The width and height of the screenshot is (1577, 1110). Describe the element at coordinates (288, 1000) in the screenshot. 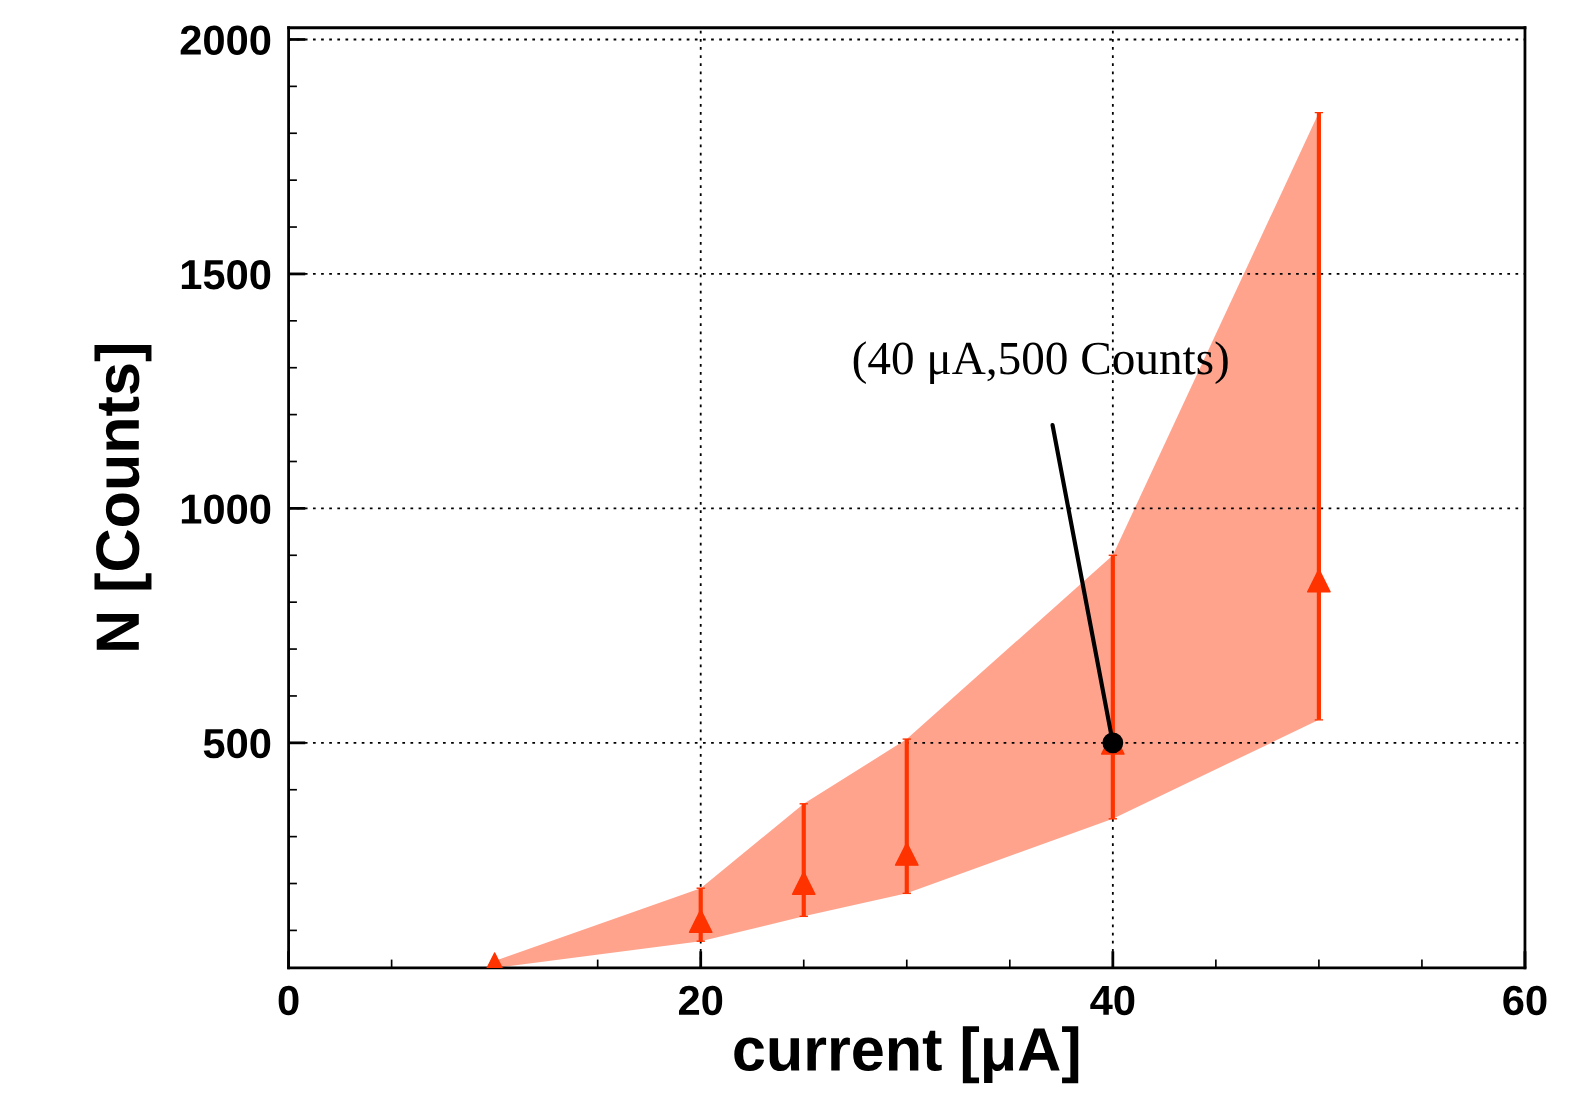

I see `x-tick-label: 0` at that location.